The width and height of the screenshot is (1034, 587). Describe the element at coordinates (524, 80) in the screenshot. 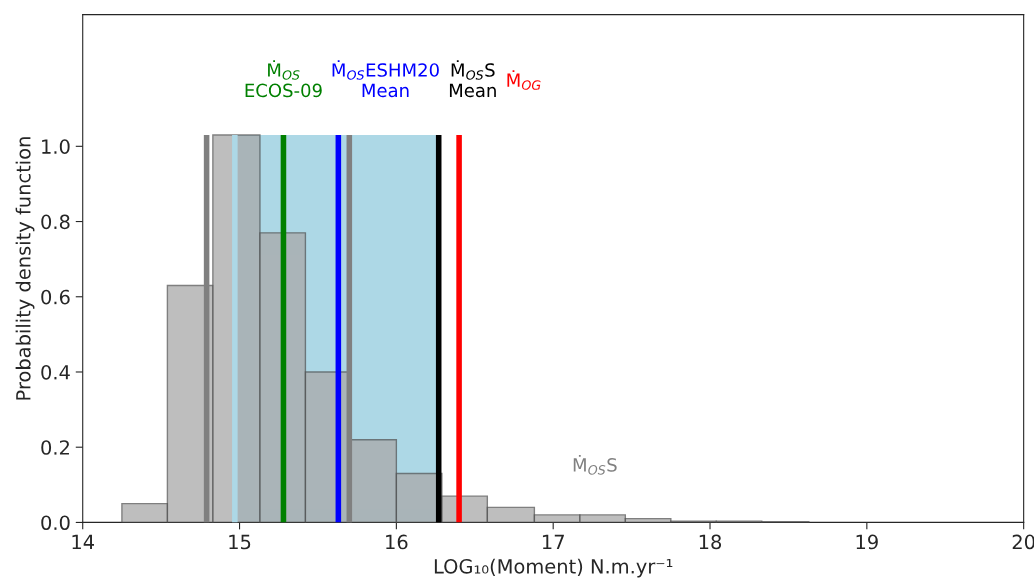

I see `ref-line-label: Ṁ$_{OG}$` at that location.